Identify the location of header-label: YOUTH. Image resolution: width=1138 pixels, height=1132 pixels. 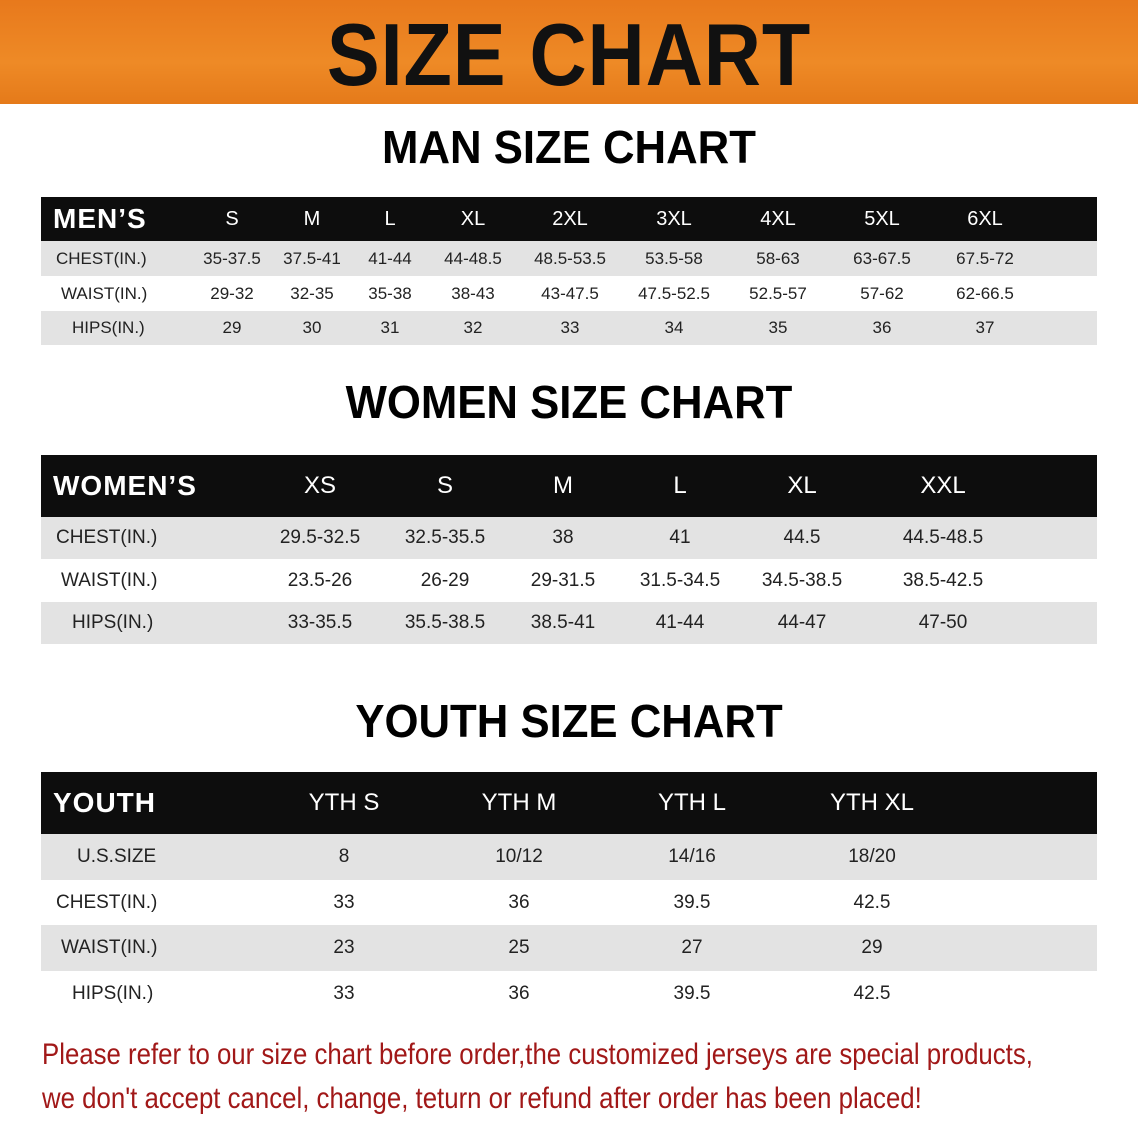
(104, 802).